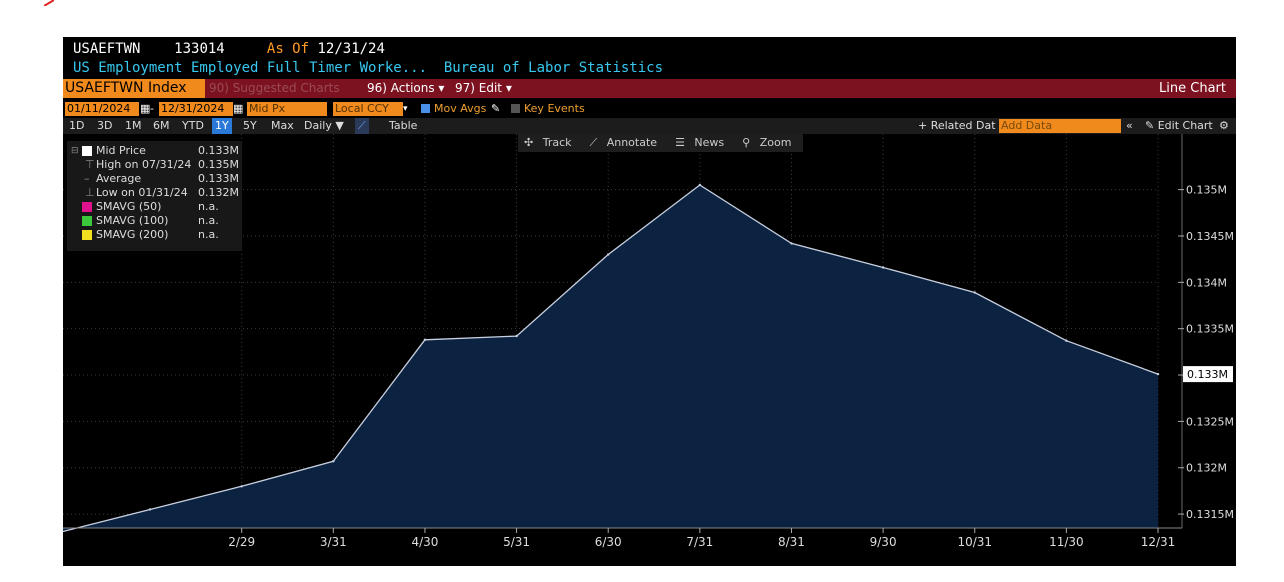 The image size is (1284, 582). Describe the element at coordinates (1206, 282) in the screenshot. I see `y-tick-label: 0.134M` at that location.